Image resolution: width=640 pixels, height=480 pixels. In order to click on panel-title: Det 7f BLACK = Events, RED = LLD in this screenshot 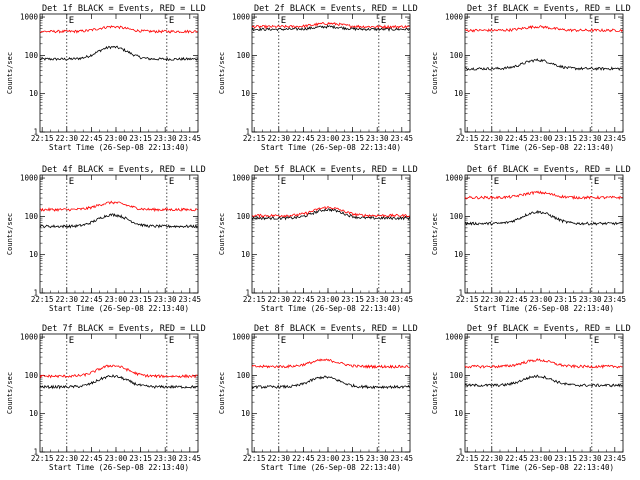, I will do `click(124, 329)`.